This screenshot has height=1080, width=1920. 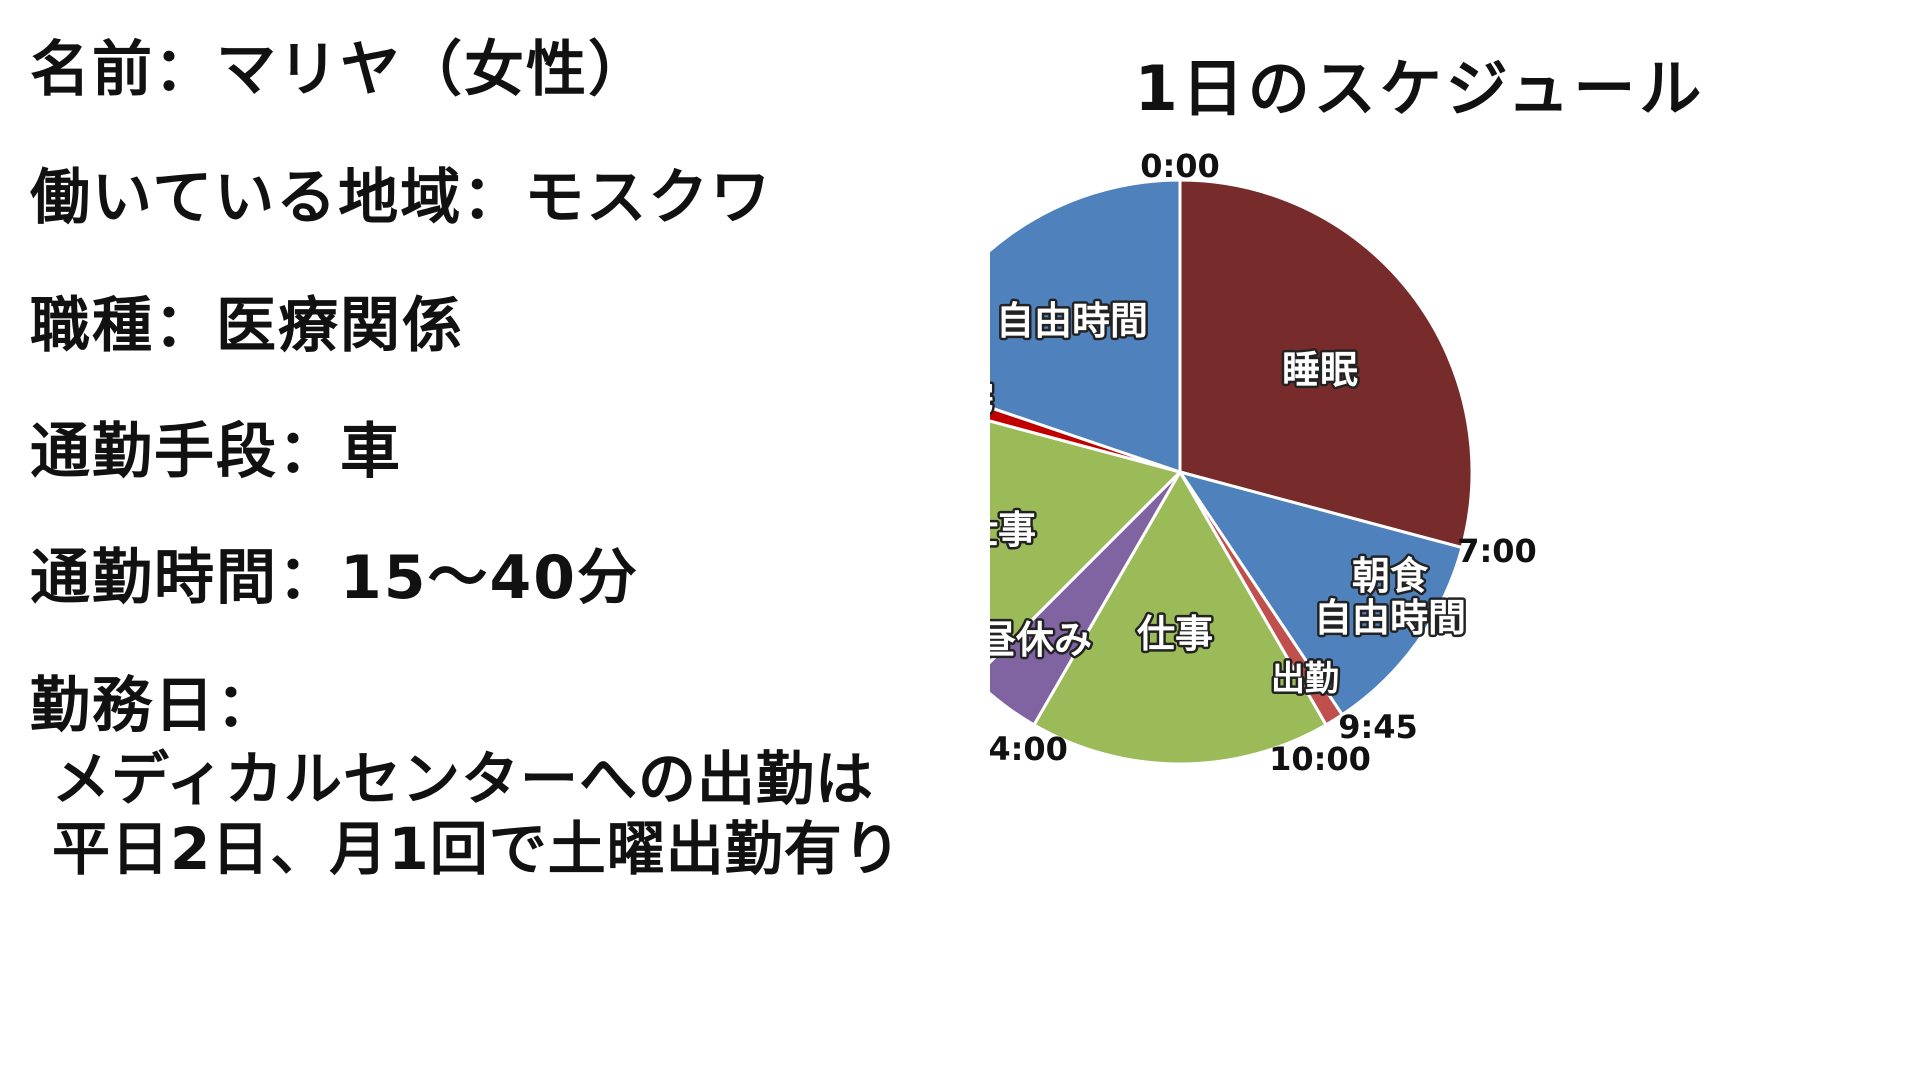 I want to click on time-label-2: 9:45, so click(x=1378, y=727).